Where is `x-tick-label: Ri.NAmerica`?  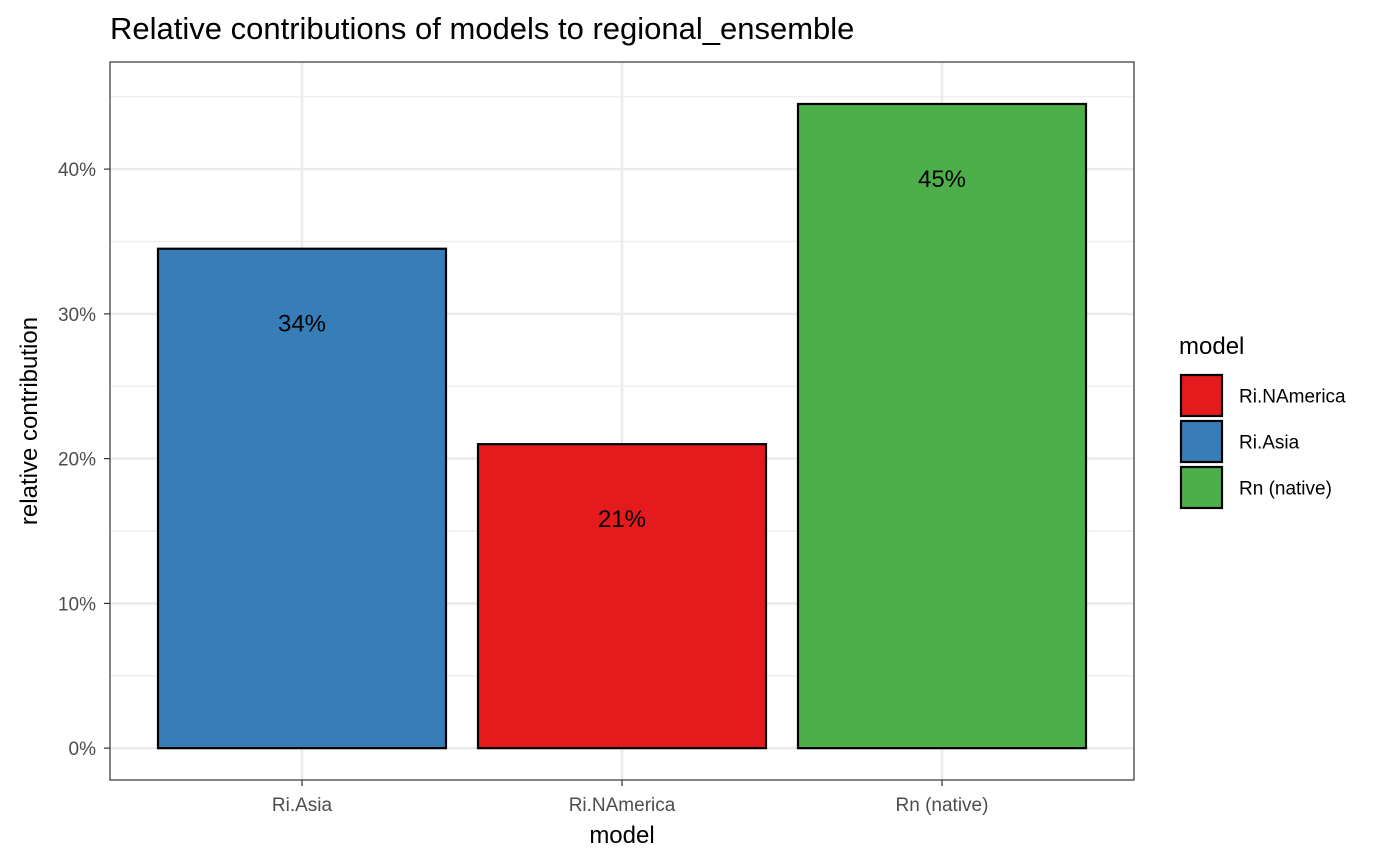 x-tick-label: Ri.NAmerica is located at coordinates (622, 805).